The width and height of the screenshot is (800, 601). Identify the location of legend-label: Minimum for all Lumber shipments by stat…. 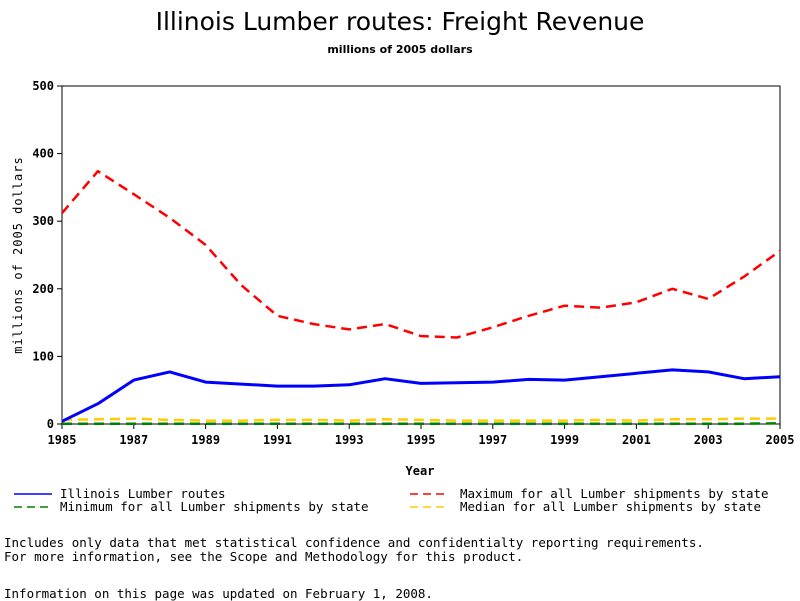
(214, 506).